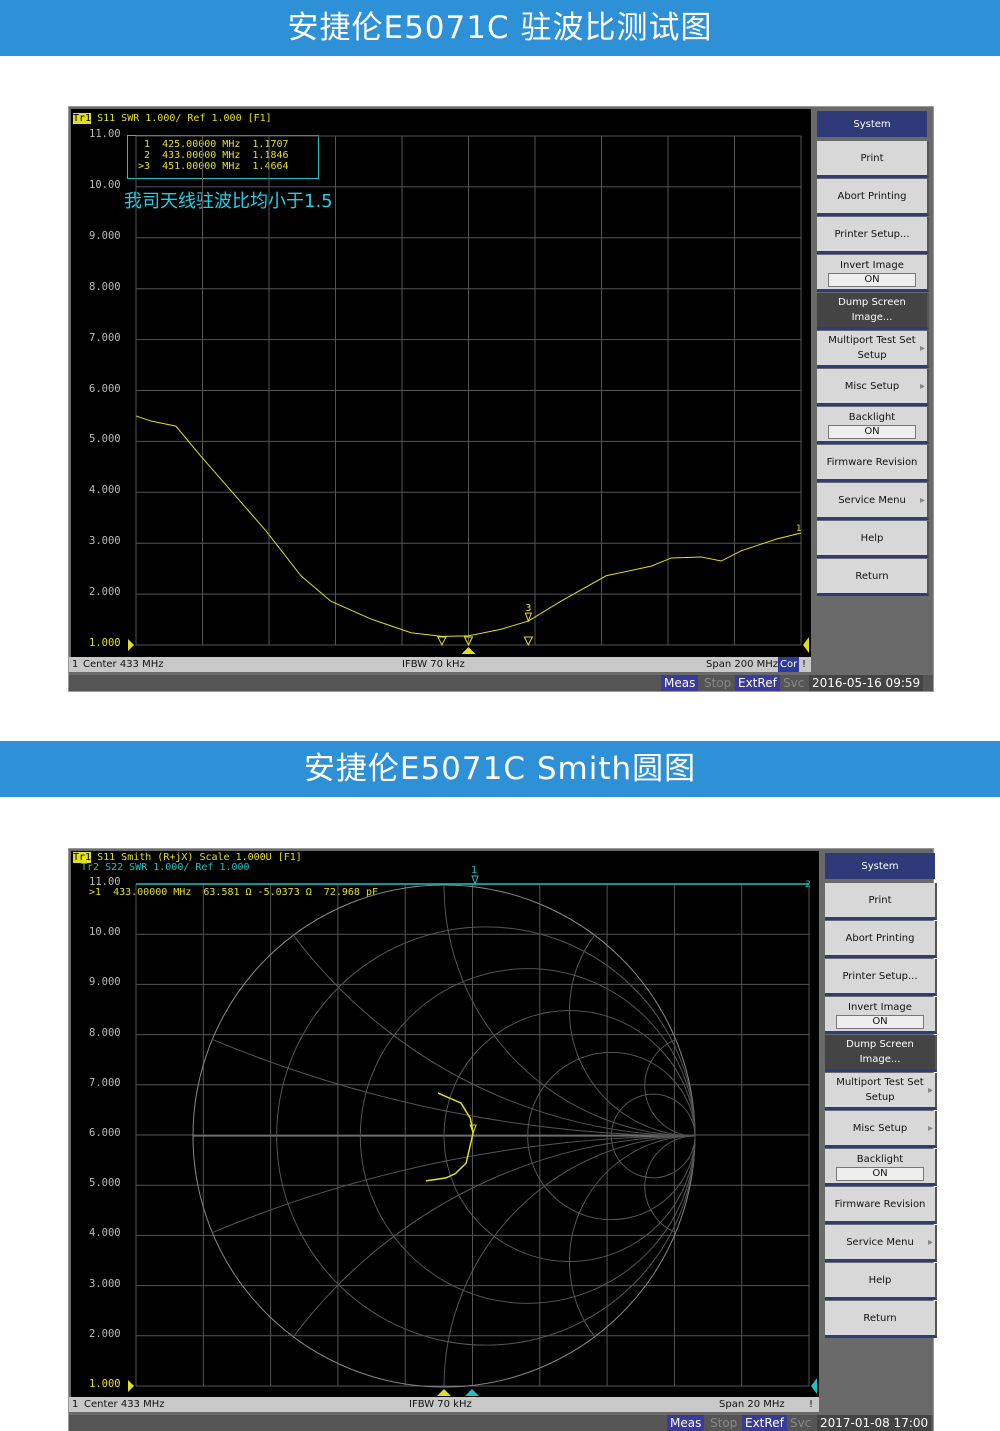 The height and width of the screenshot is (1431, 1000). What do you see at coordinates (866, 683) in the screenshot?
I see `datetime: 2016-05-16 09:59` at bounding box center [866, 683].